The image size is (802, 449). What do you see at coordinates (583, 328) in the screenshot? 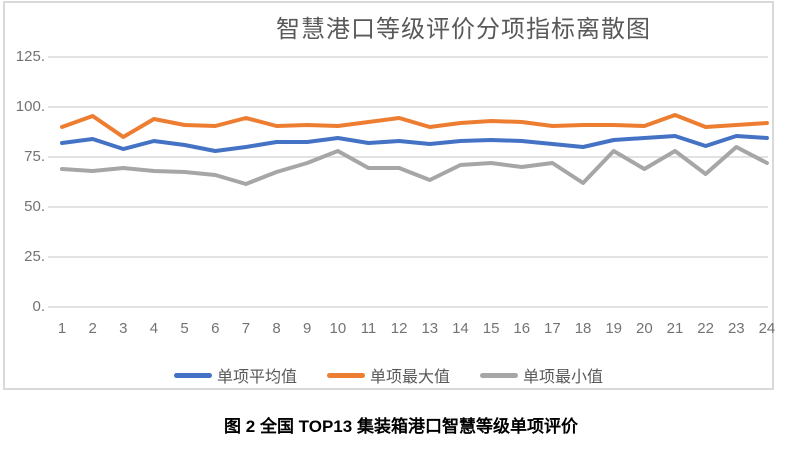
I see `x-axis-label: 18` at bounding box center [583, 328].